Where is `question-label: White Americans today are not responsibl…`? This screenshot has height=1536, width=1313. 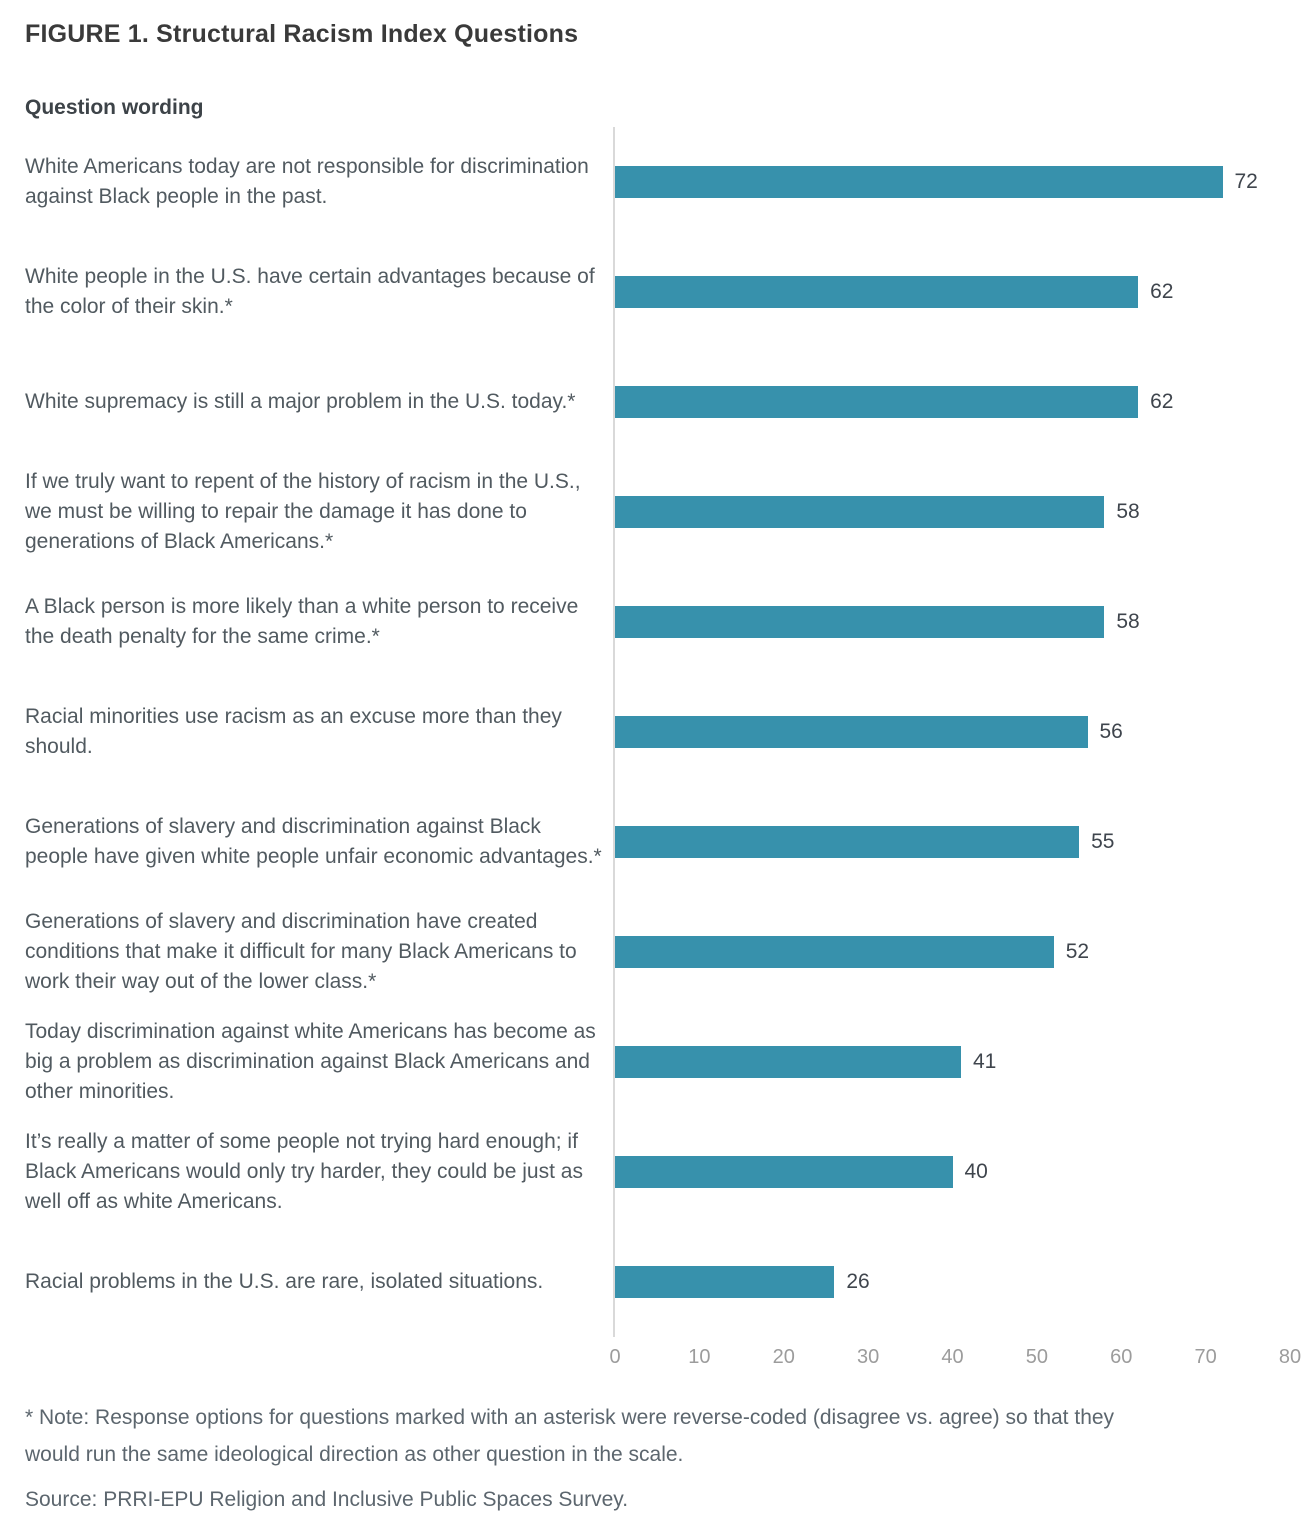
question-label: White Americans today are not responsibl… is located at coordinates (307, 181).